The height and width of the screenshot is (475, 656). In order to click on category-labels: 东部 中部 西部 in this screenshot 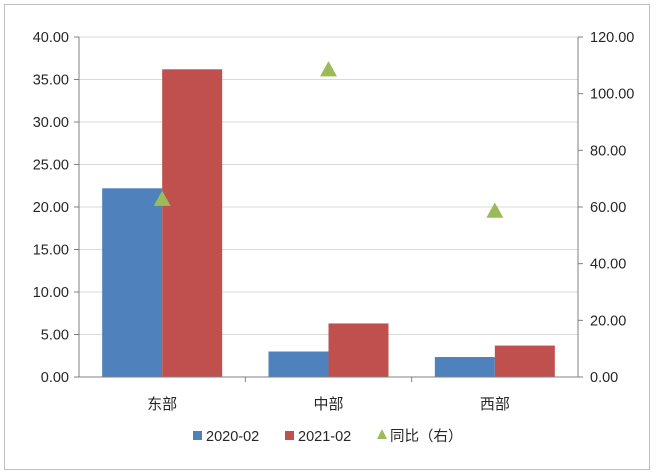, I will do `click(328, 404)`.